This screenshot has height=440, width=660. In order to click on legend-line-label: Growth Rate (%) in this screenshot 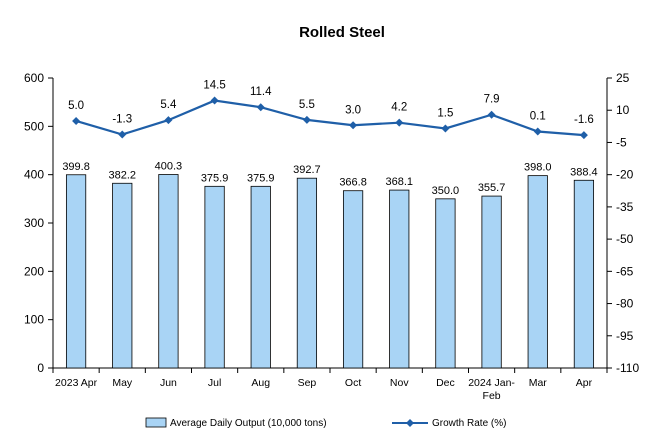, I will do `click(469, 423)`.